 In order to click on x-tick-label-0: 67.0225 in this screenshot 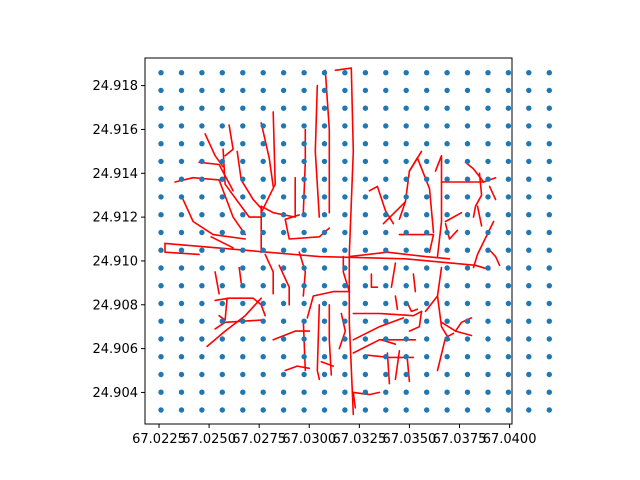, I will do `click(159, 439)`.